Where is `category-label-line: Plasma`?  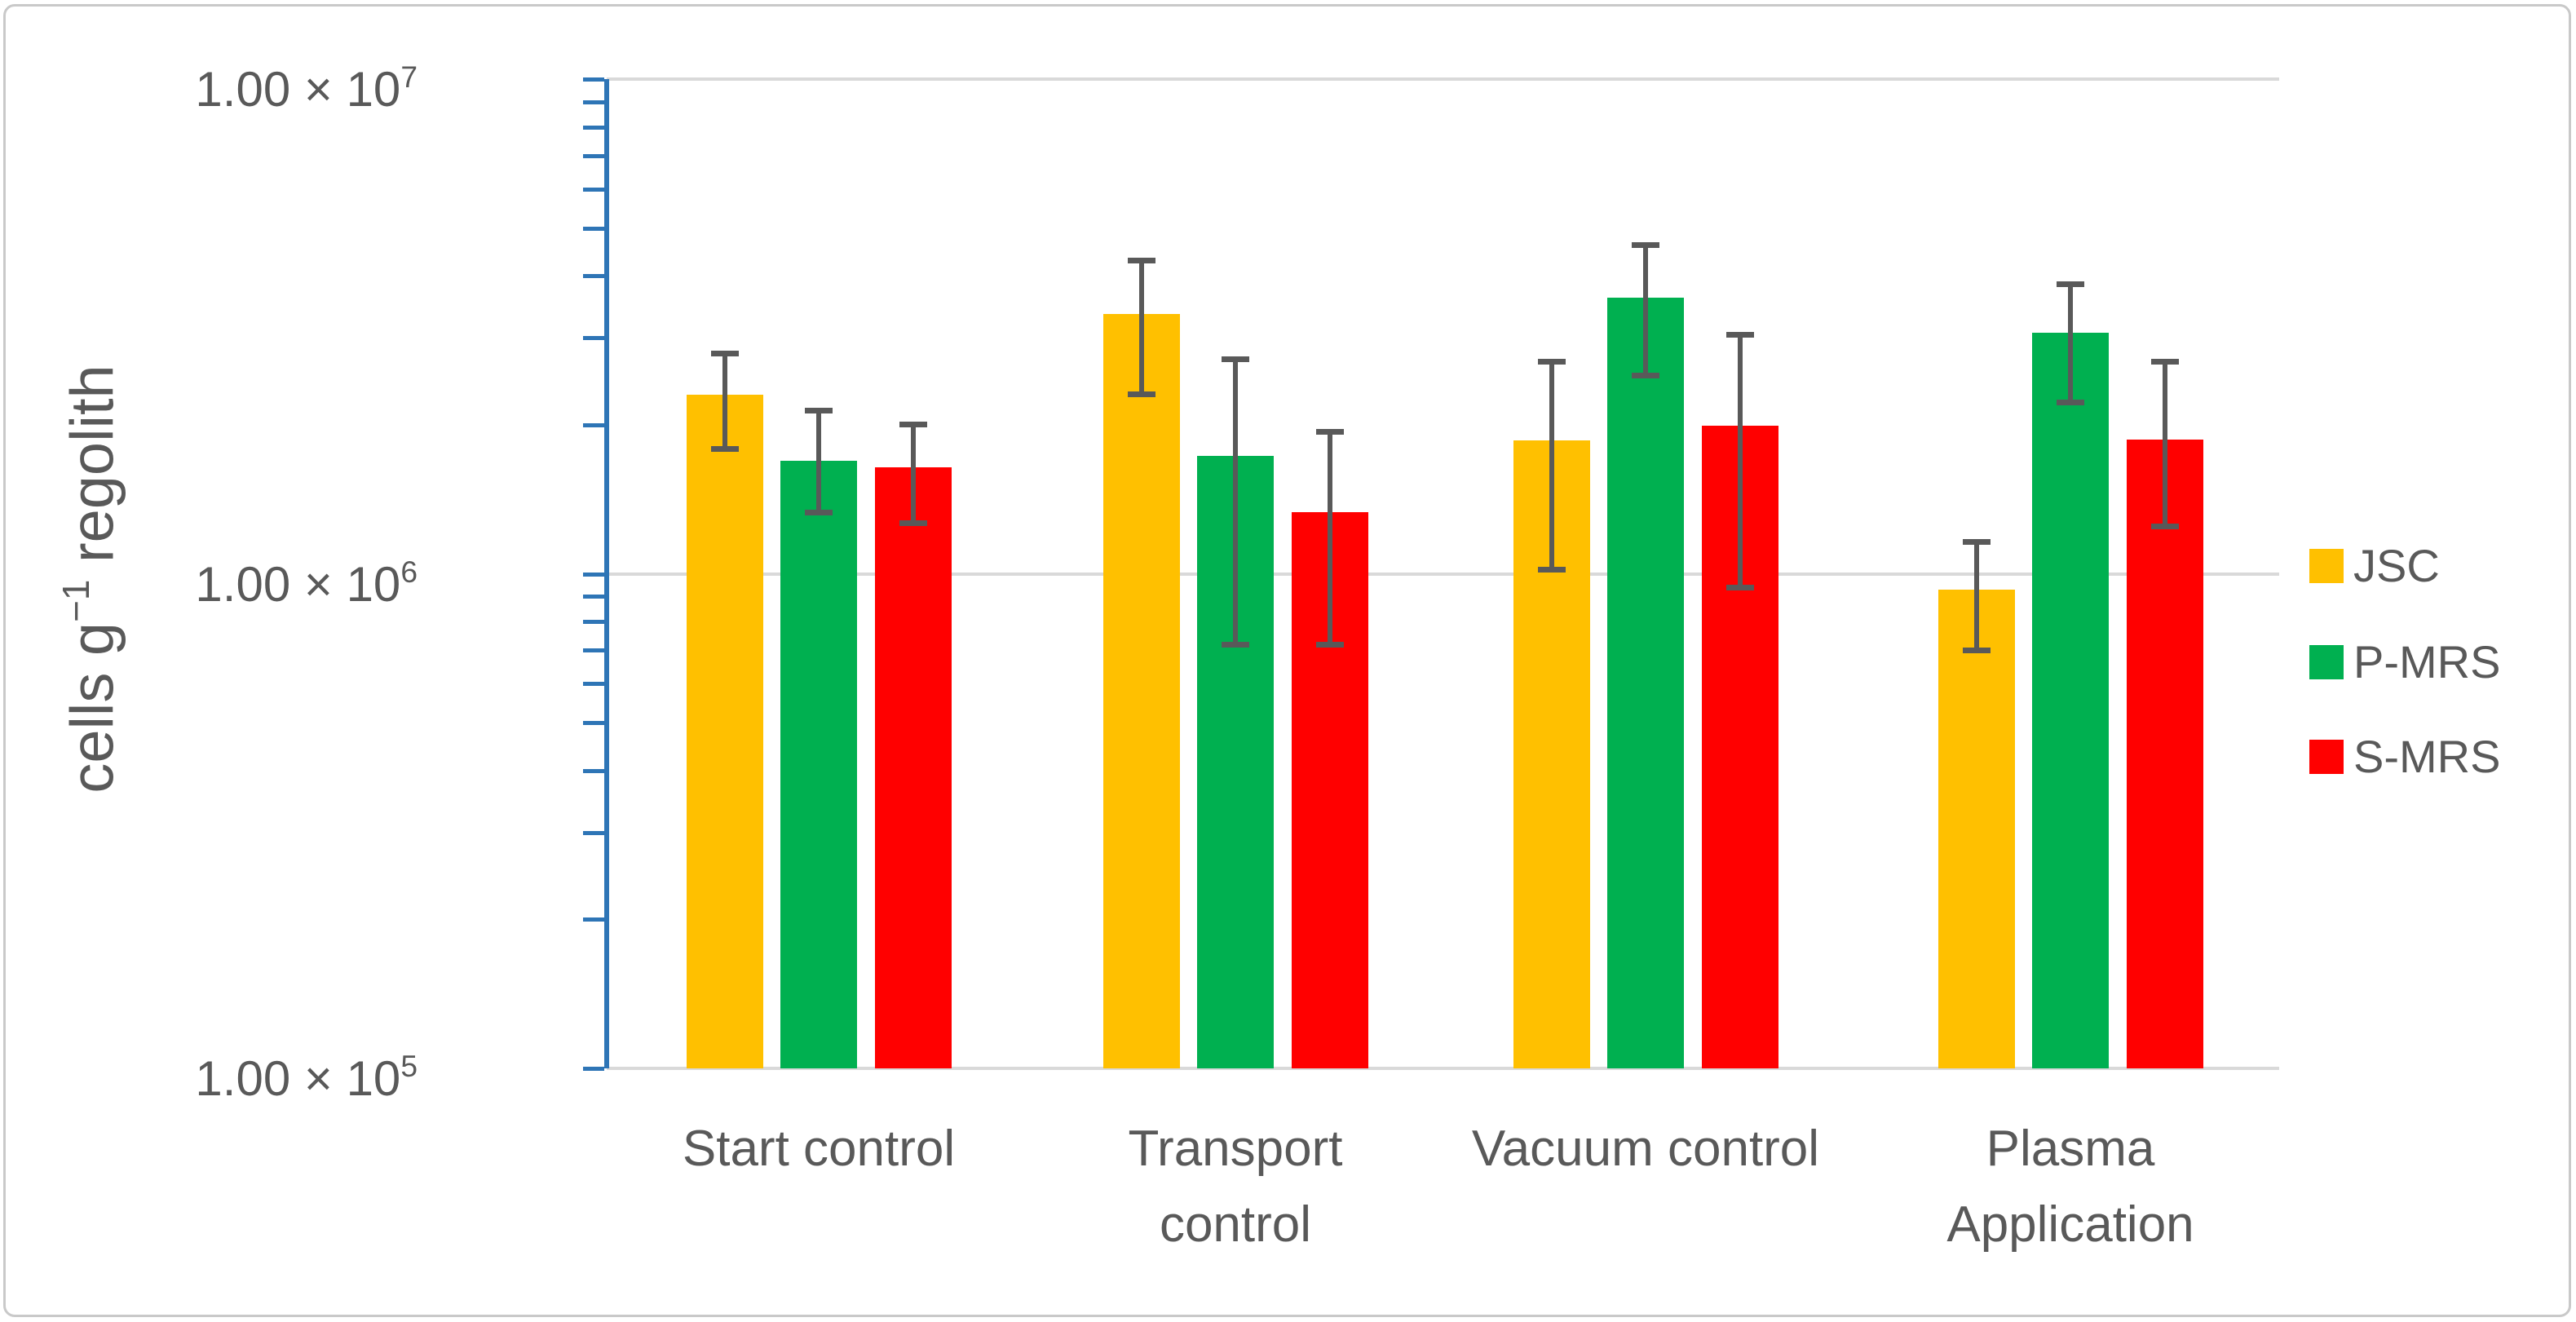 category-label-line: Plasma is located at coordinates (2070, 1149).